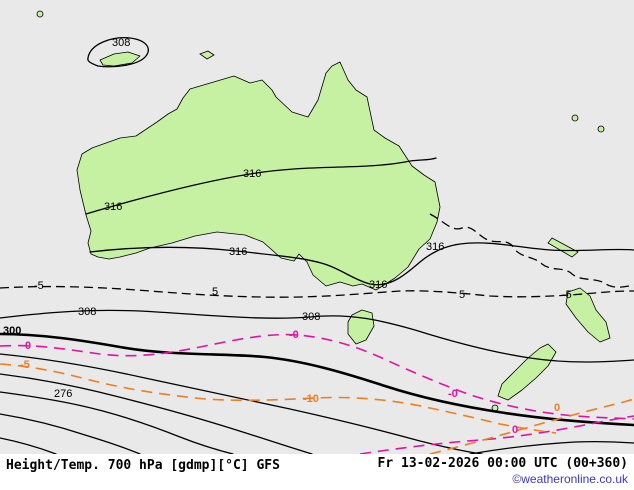 This screenshot has height=490, width=634. Describe the element at coordinates (551, 447) in the screenshot. I see `contour-southeast` at that location.